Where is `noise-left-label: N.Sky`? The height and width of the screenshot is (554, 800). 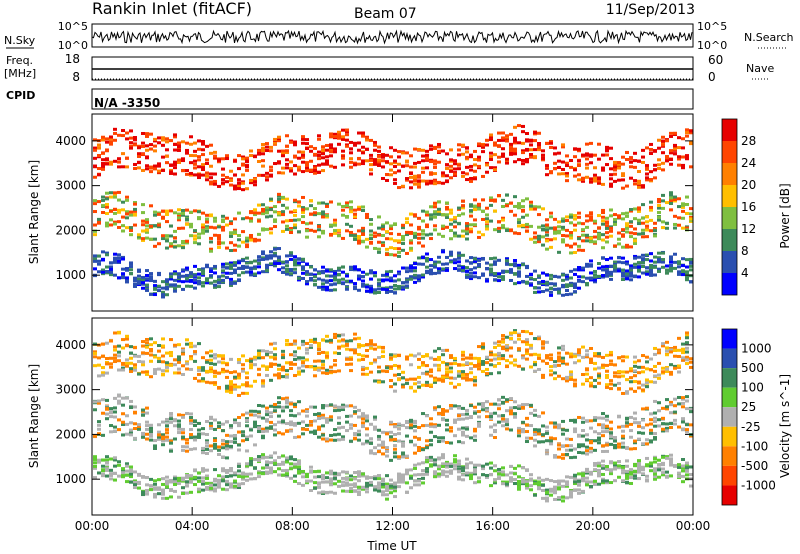 noise-left-label: N.Sky is located at coordinates (20, 40).